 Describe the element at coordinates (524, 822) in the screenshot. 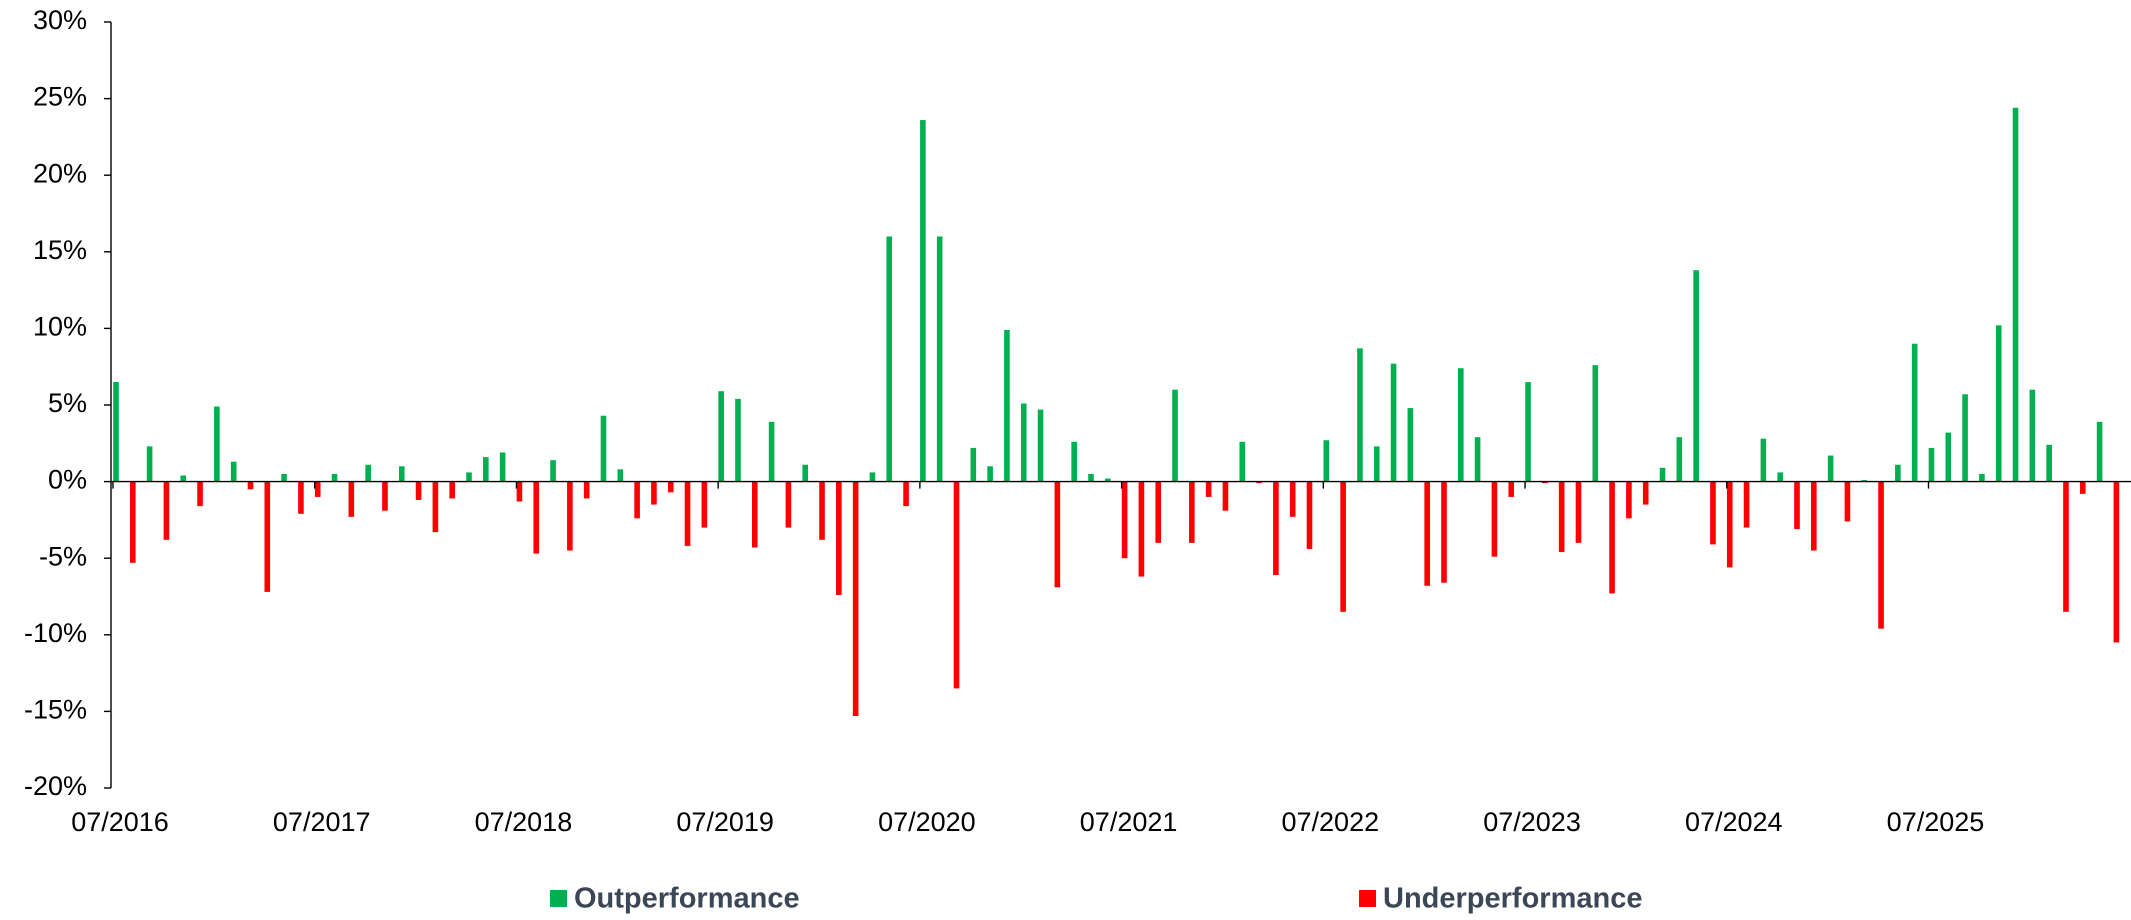

I see `x-tick-label: 07/2018` at that location.